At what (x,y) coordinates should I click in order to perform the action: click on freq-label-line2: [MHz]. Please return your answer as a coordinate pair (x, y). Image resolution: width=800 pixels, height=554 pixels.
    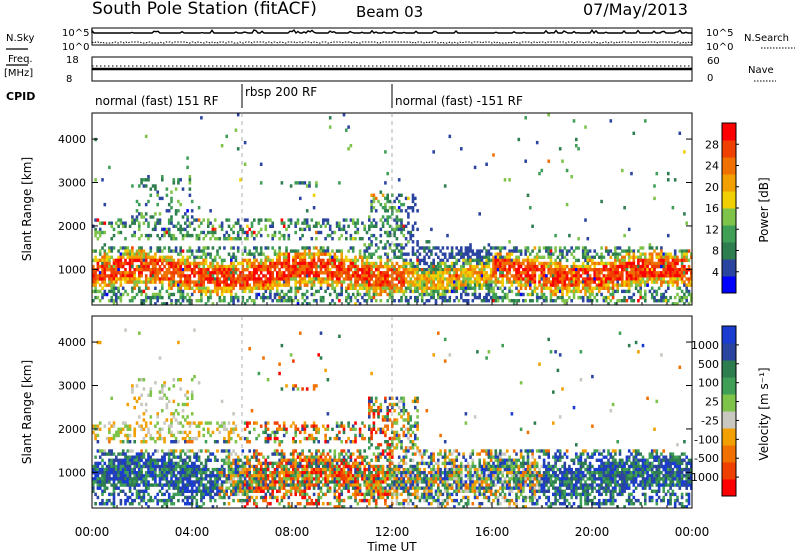
    Looking at the image, I should click on (18, 73).